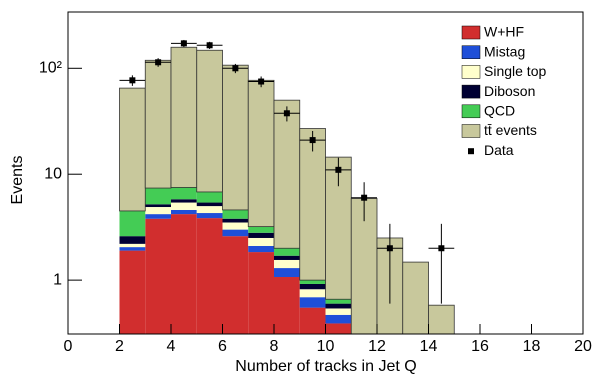 This screenshot has height=374, width=605. Describe the element at coordinates (326, 346) in the screenshot. I see `x-tick-label: 10` at that location.